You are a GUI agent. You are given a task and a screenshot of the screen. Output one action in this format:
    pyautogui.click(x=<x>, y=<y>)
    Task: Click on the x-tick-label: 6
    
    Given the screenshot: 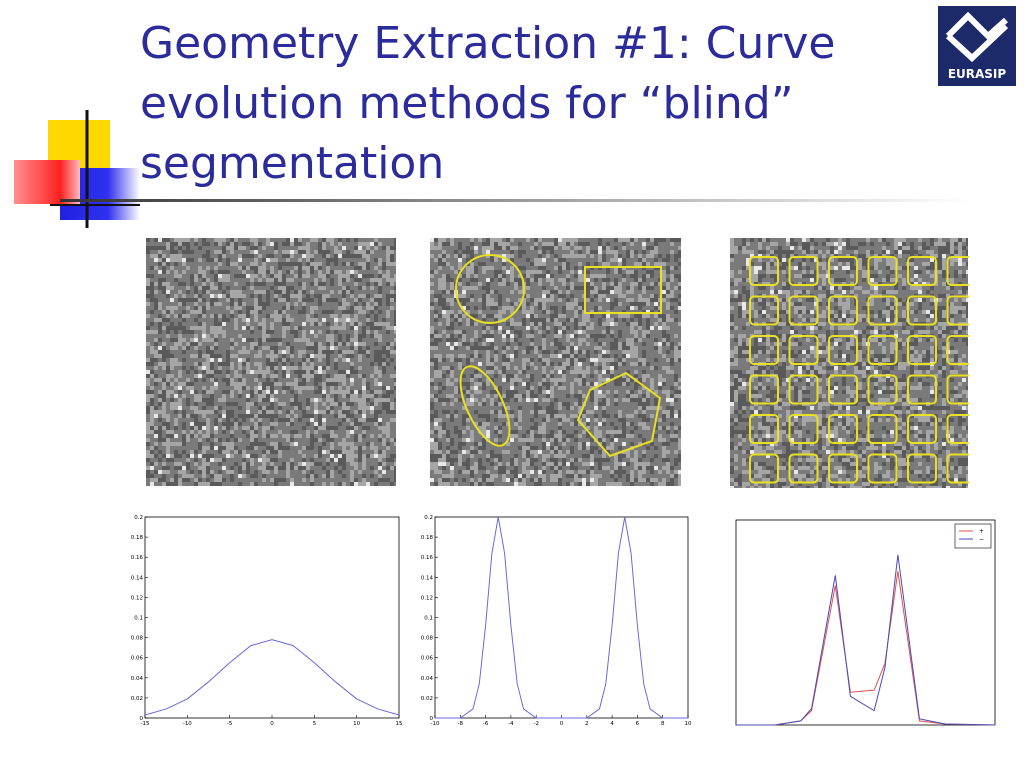 What is the action you would take?
    pyautogui.click(x=638, y=724)
    